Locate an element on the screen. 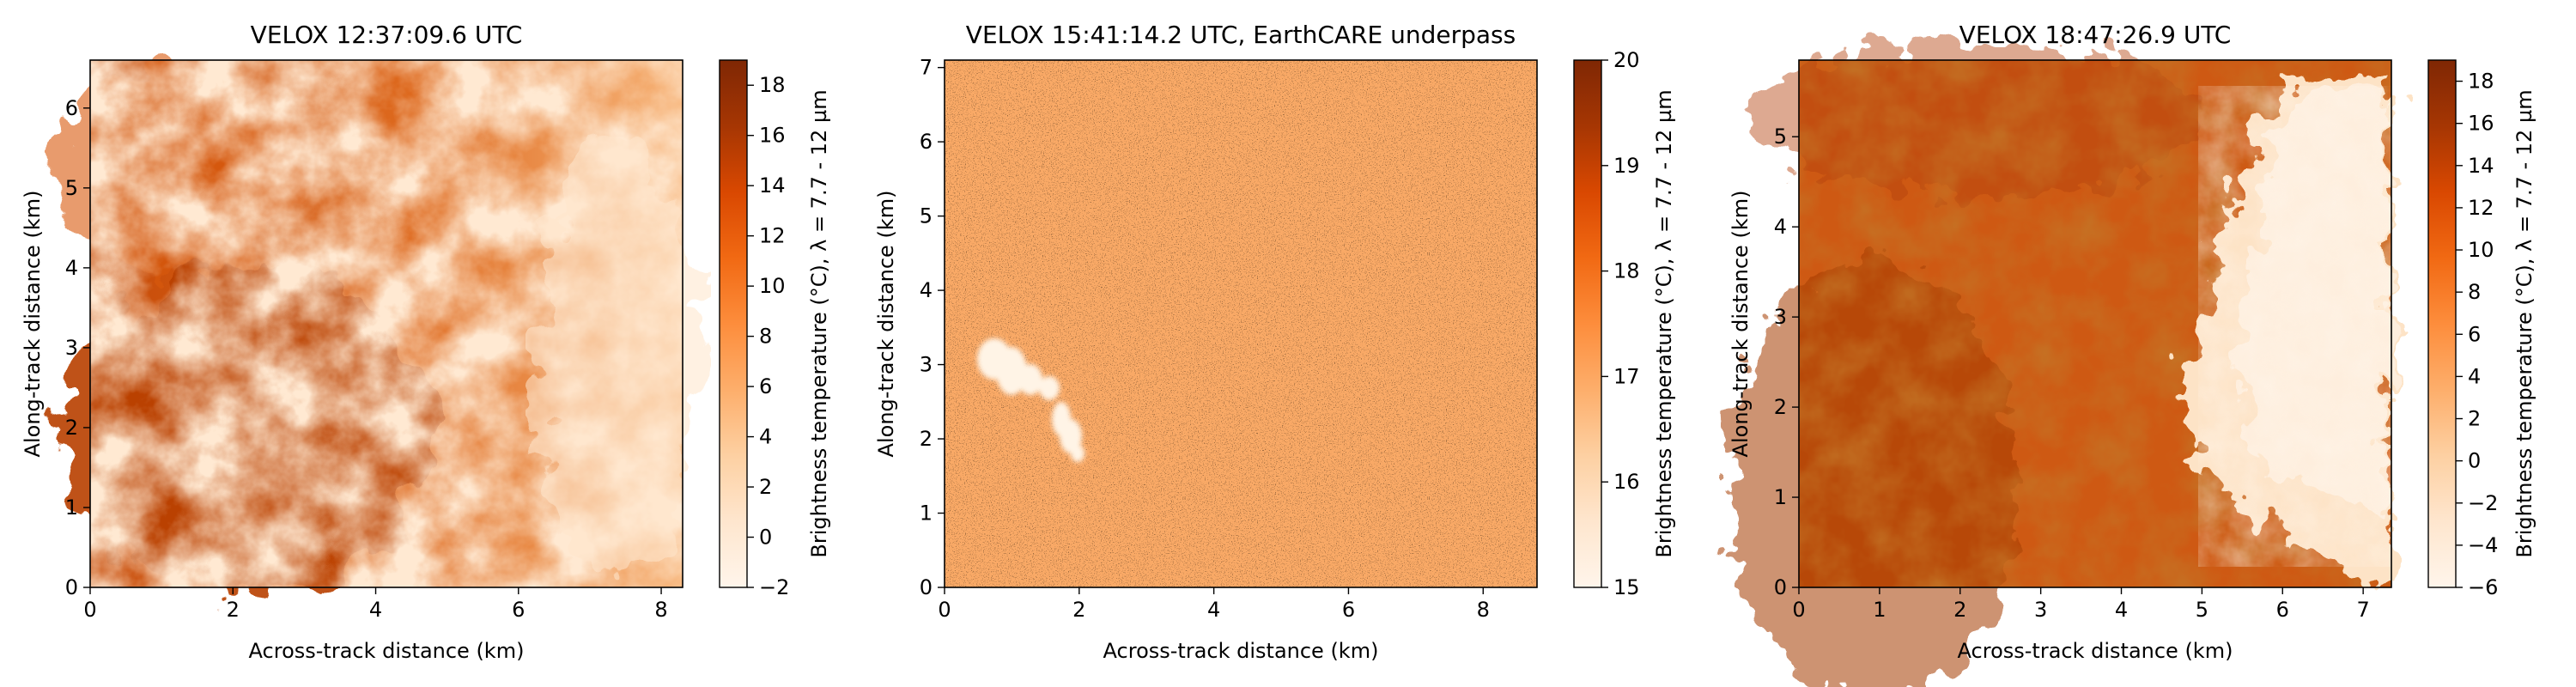  x-ticks-3: 0 1 2 3 4 5 6 7 is located at coordinates (2081, 604).